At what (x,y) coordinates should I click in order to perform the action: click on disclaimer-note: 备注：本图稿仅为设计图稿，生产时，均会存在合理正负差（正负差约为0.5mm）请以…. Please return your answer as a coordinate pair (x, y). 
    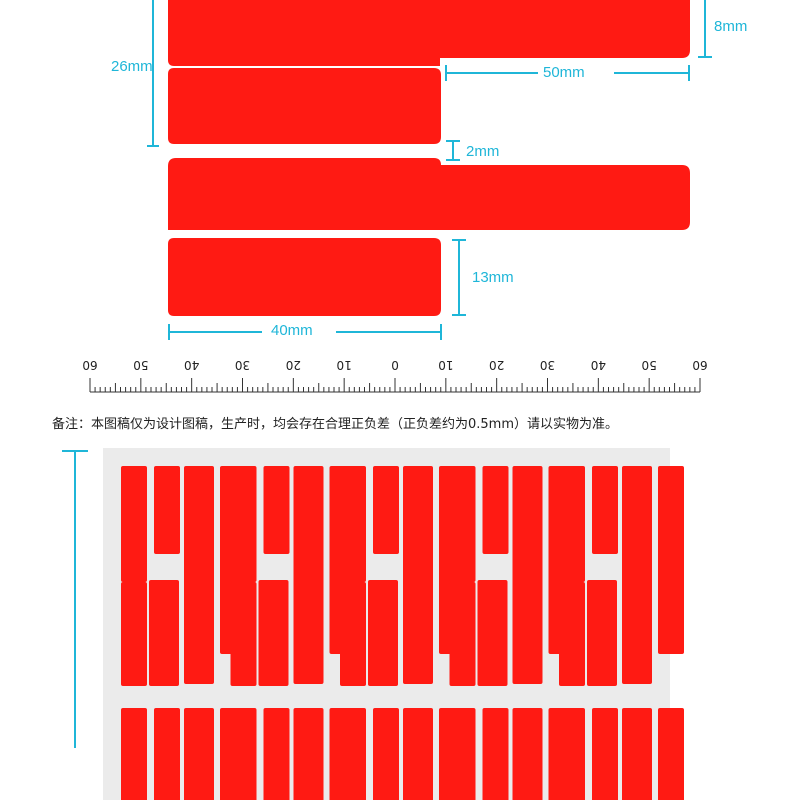
    Looking at the image, I should click on (335, 424).